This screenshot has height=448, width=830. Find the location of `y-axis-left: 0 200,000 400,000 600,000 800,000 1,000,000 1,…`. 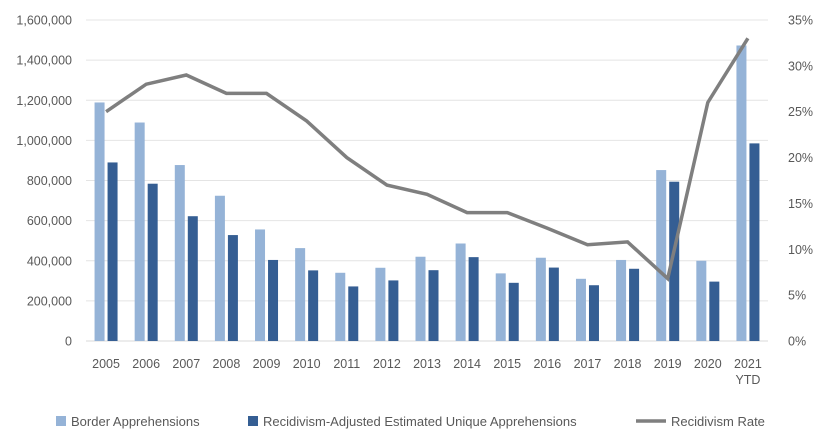

y-axis-left: 0 200,000 400,000 600,000 800,000 1,000,000 1,… is located at coordinates (44, 181).